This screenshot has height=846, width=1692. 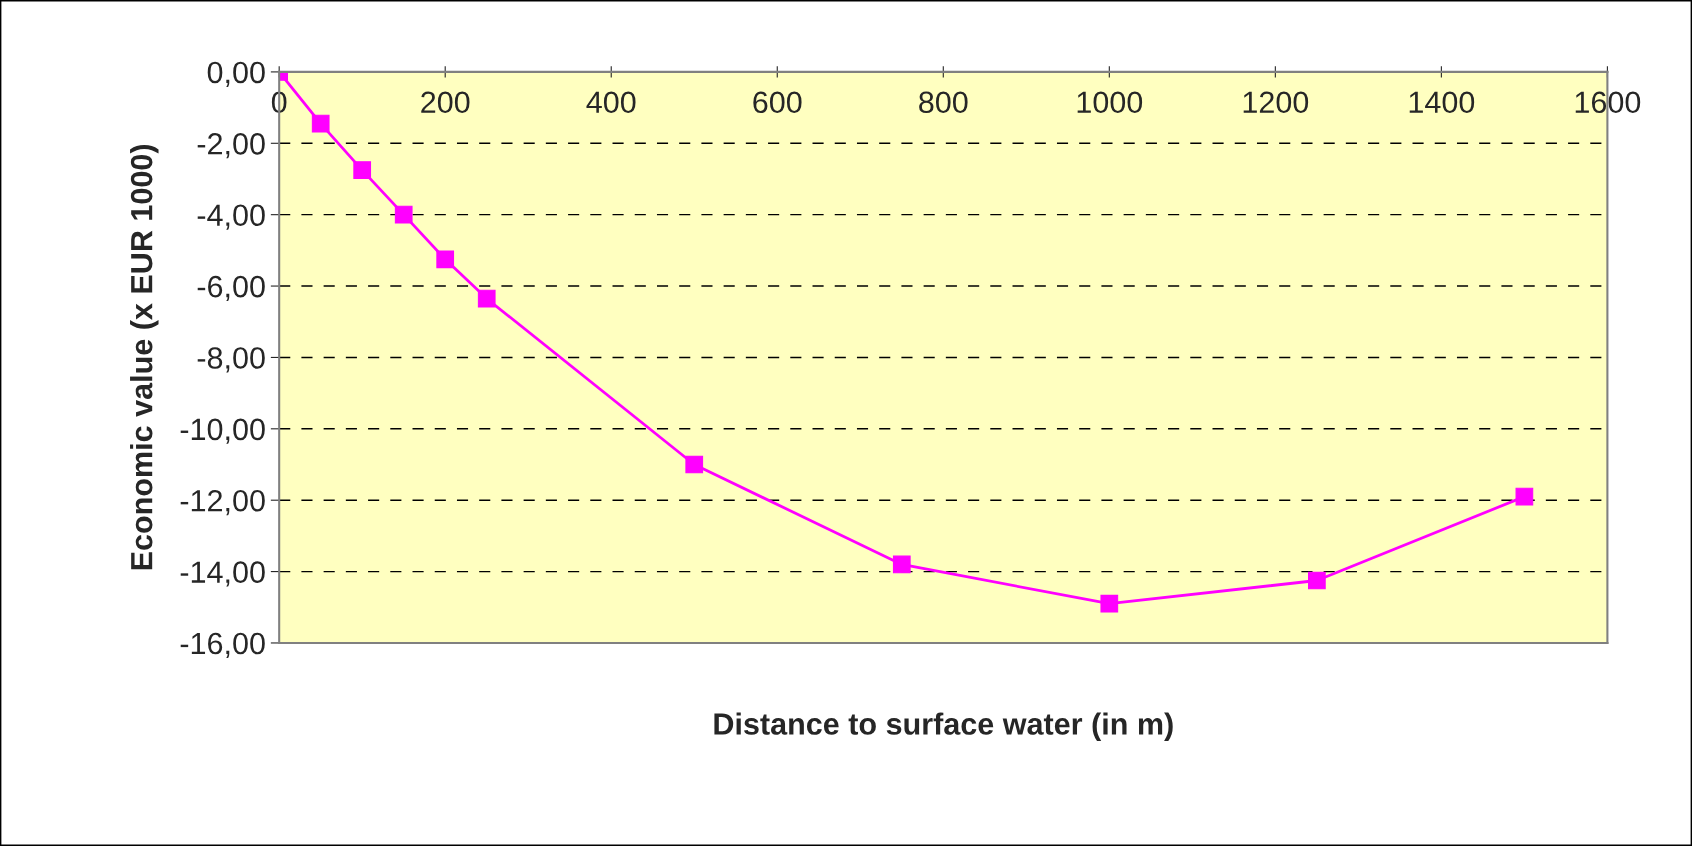 I want to click on x-tick-label: 600, so click(x=777, y=102).